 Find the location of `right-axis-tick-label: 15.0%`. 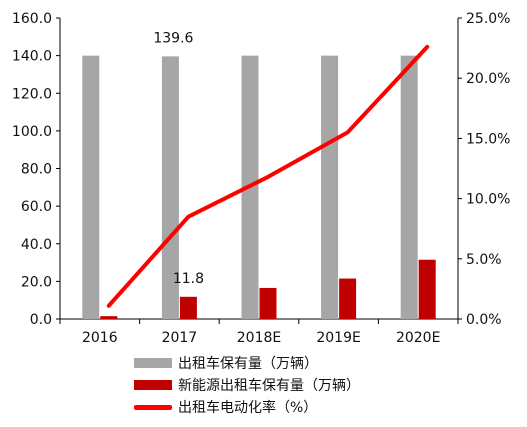

right-axis-tick-label: 15.0% is located at coordinates (488, 139).